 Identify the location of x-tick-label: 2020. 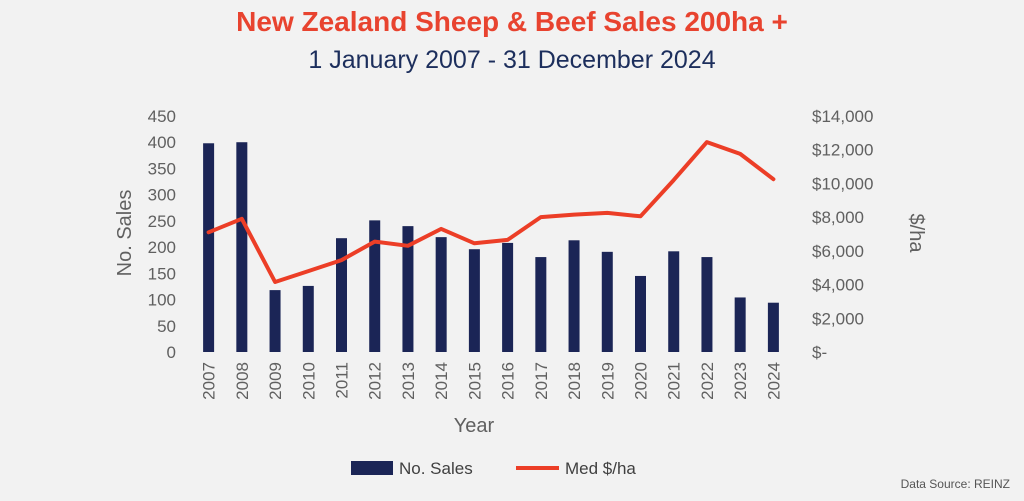
(641, 381).